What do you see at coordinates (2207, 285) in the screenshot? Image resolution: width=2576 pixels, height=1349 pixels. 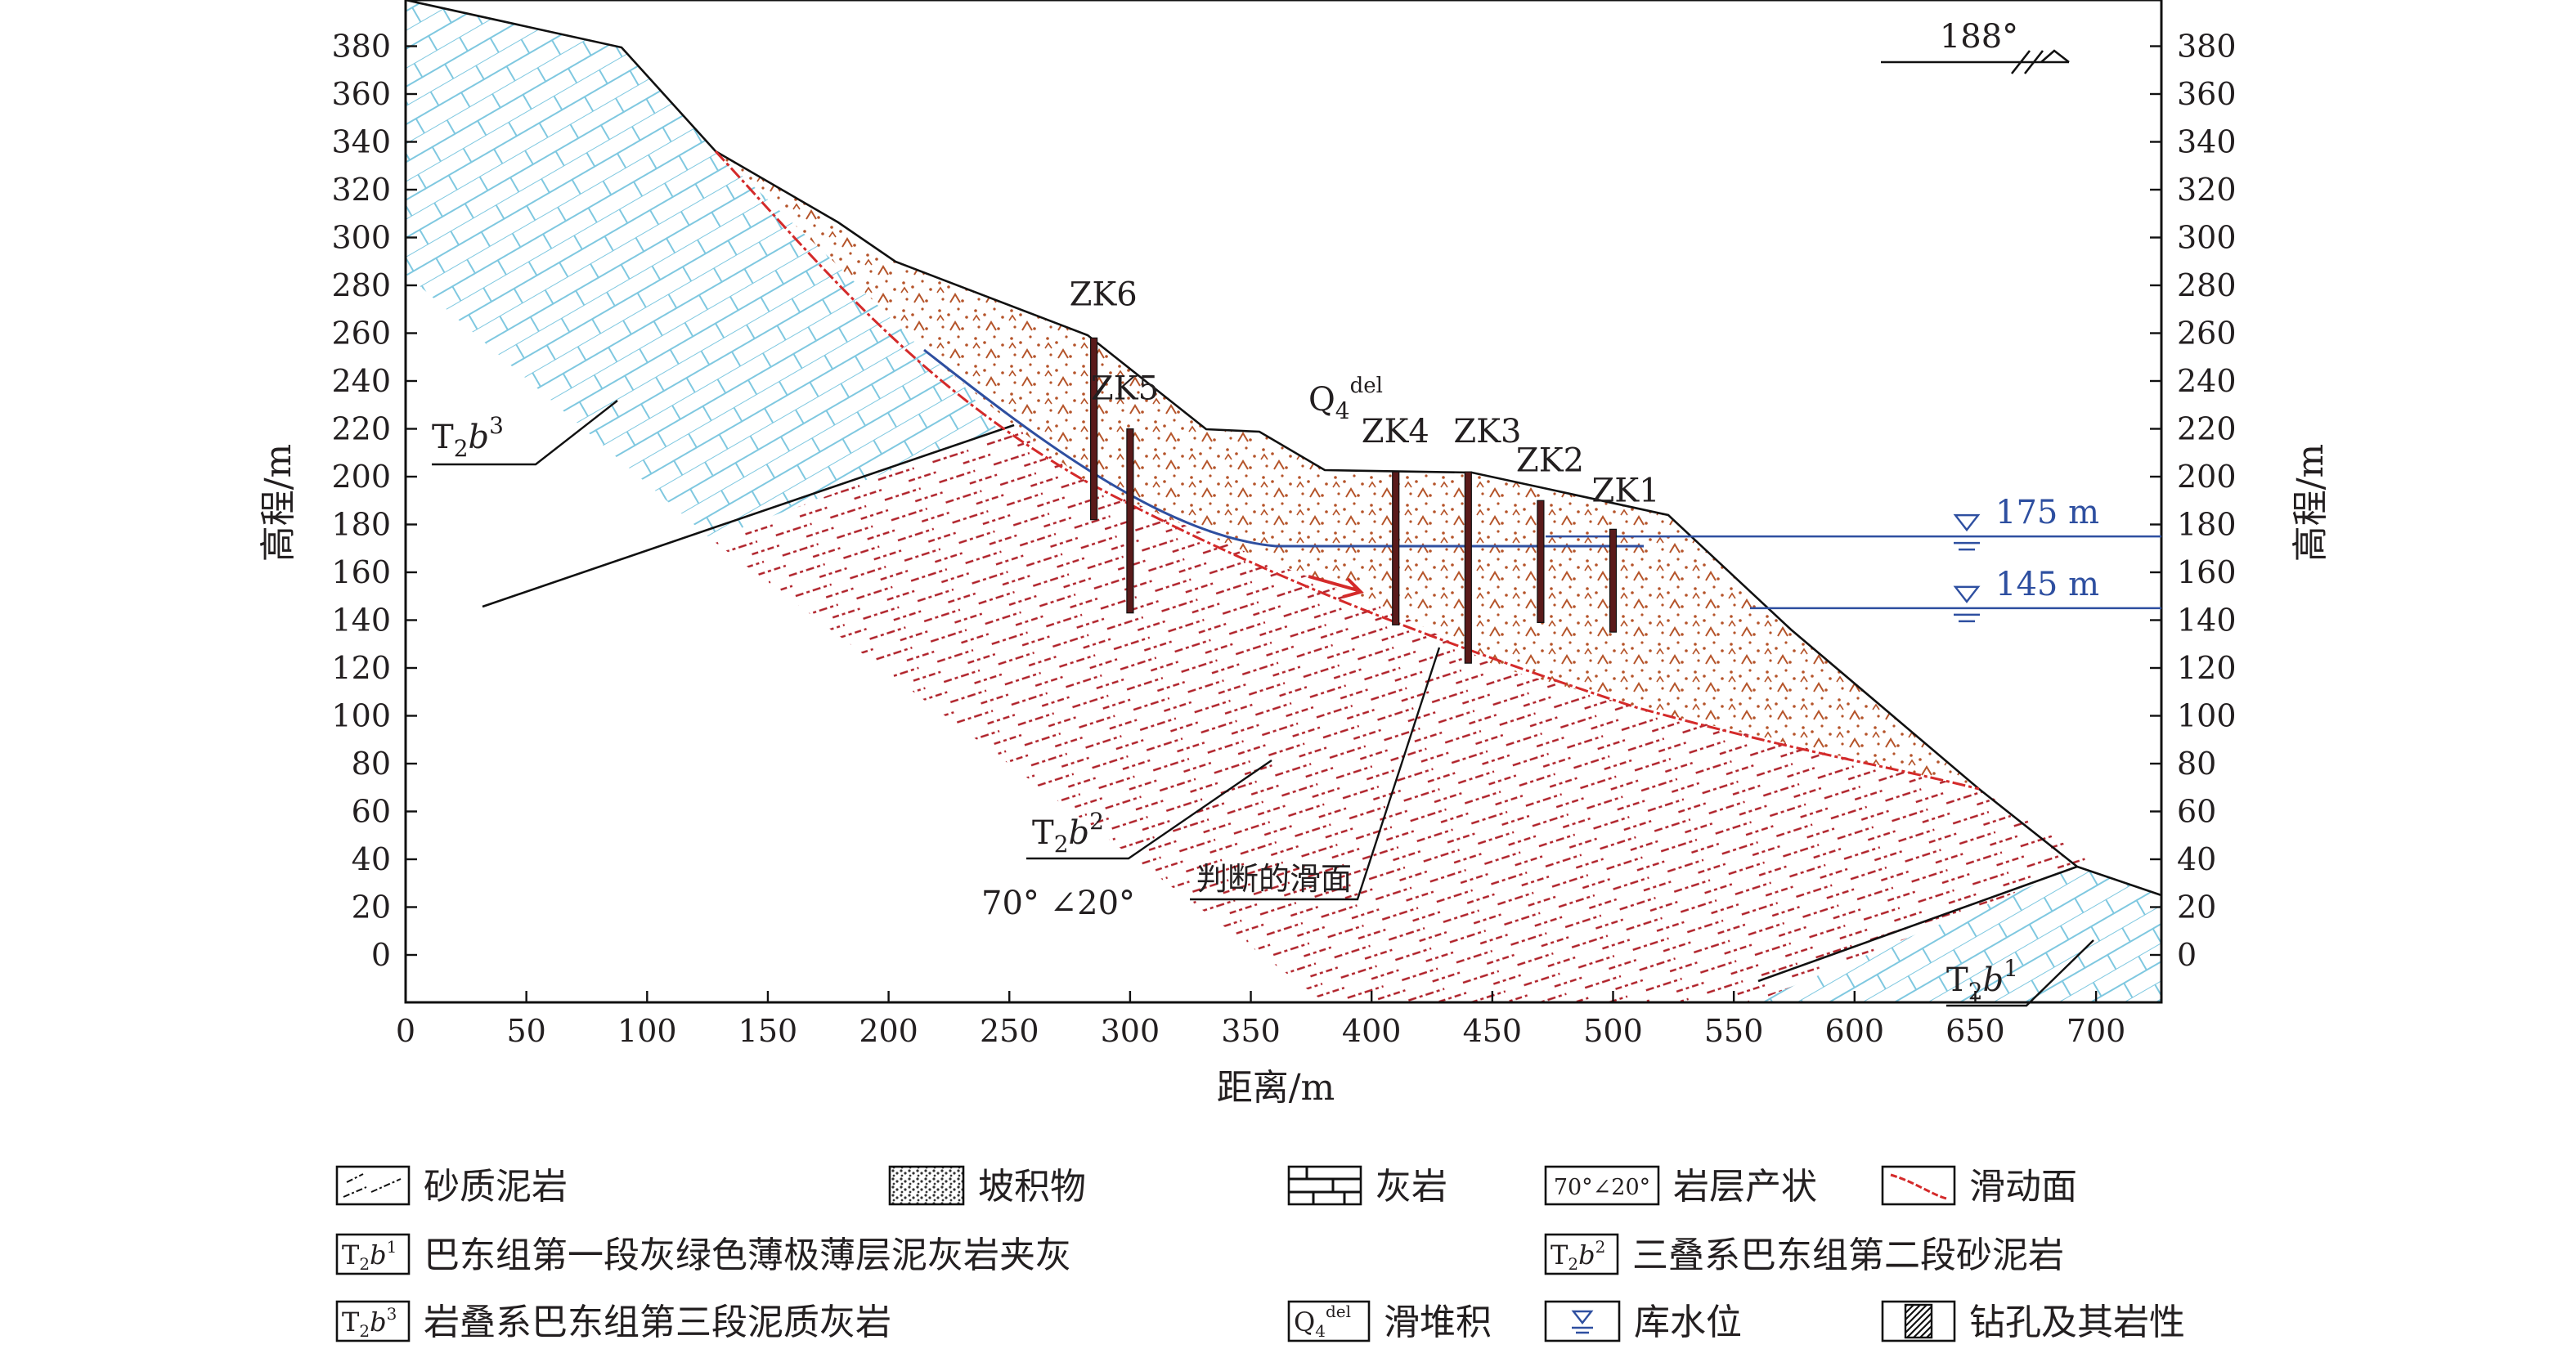 I see `y-tick-label-right: 280` at bounding box center [2207, 285].